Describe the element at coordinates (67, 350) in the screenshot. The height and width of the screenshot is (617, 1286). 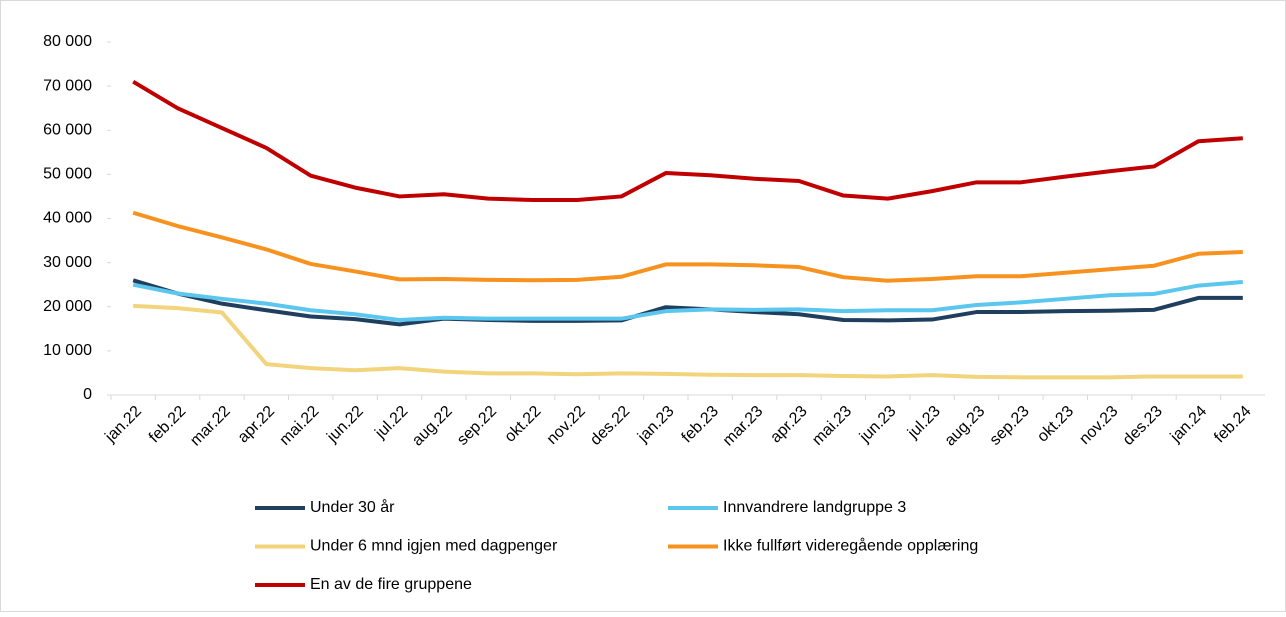
I see `y-tick-label: 10 000` at that location.